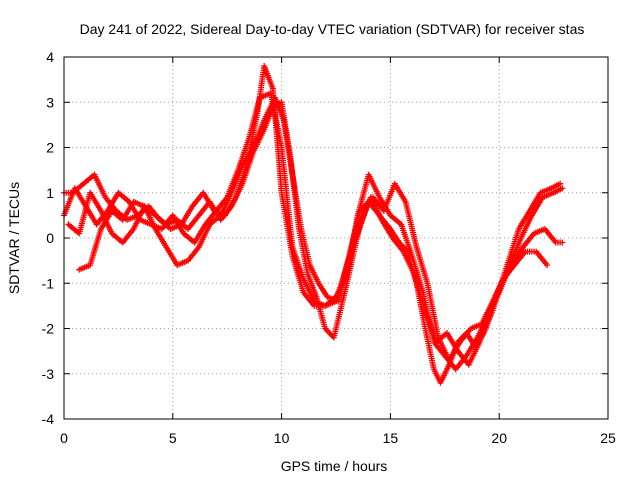 The width and height of the screenshot is (640, 480). What do you see at coordinates (334, 466) in the screenshot?
I see `x-axis-label: GPS time / hours` at bounding box center [334, 466].